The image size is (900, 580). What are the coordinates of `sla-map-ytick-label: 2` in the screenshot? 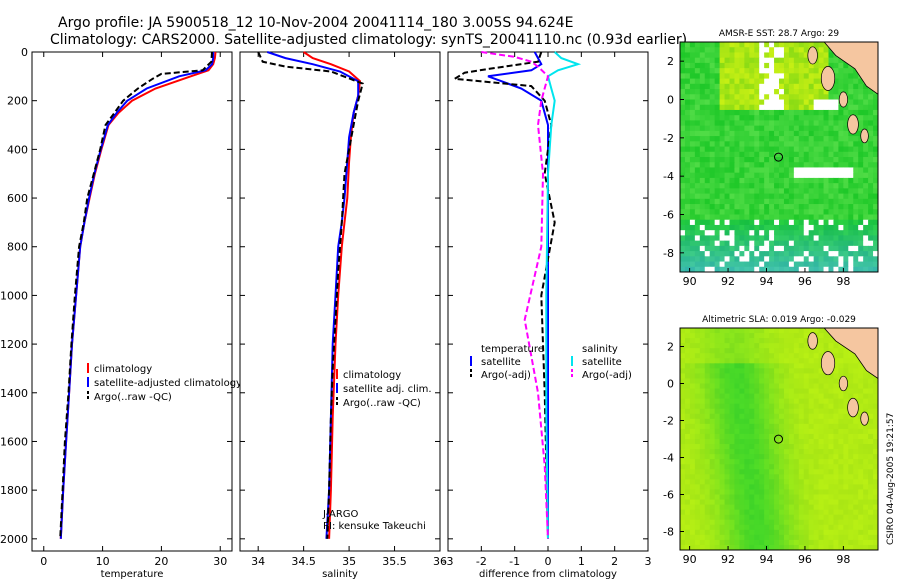 It's located at (670, 347).